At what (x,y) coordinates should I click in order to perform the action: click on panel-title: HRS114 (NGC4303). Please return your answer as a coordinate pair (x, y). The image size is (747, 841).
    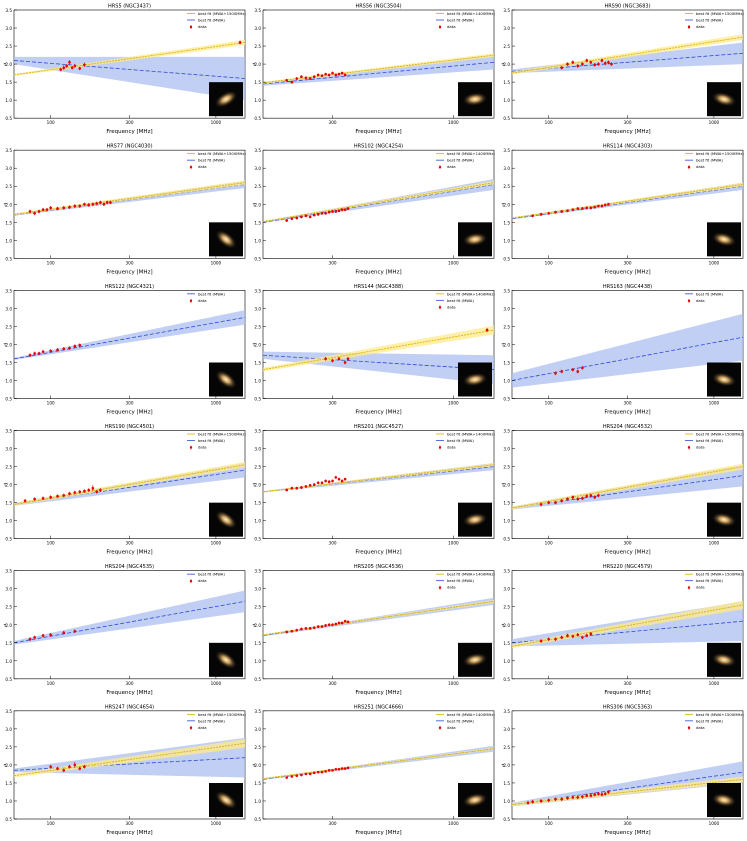
    Looking at the image, I should click on (627, 147).